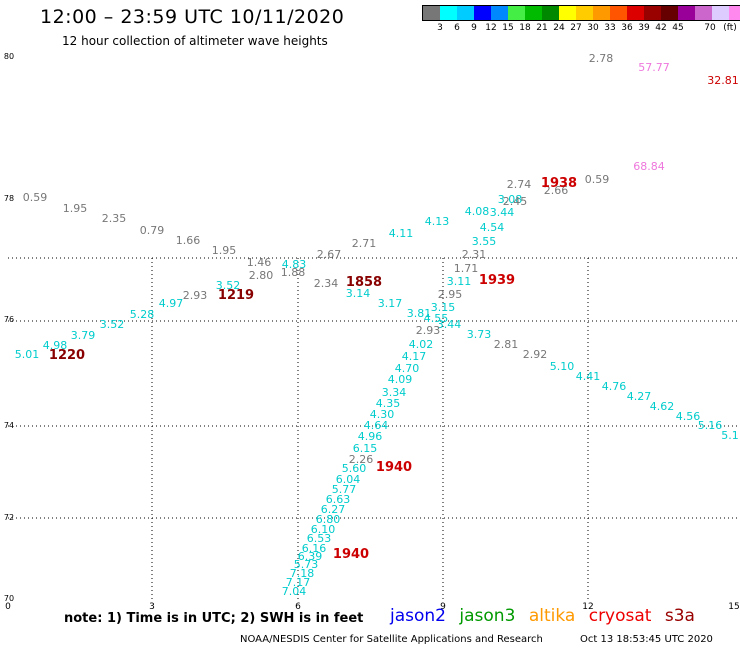 This screenshot has height=650, width=740. I want to click on wave-height-label: 2.95, so click(450, 294).